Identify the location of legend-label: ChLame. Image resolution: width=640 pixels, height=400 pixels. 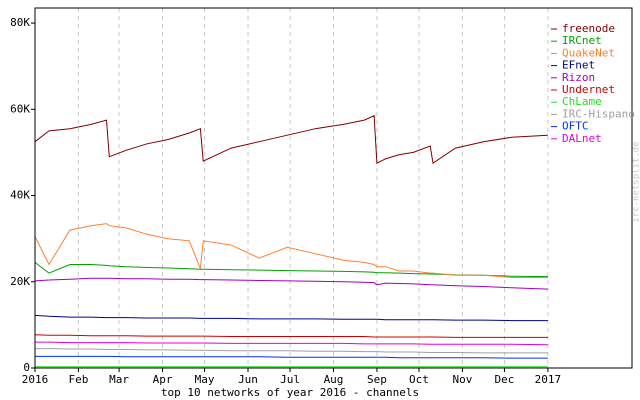
(582, 101).